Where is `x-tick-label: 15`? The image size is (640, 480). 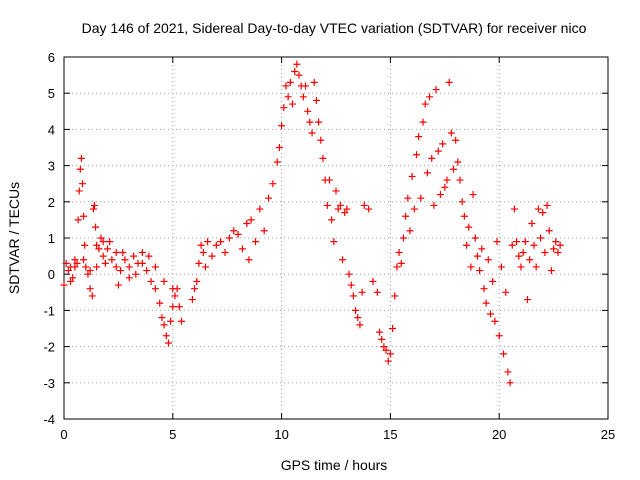
x-tick-label: 15 is located at coordinates (390, 434).